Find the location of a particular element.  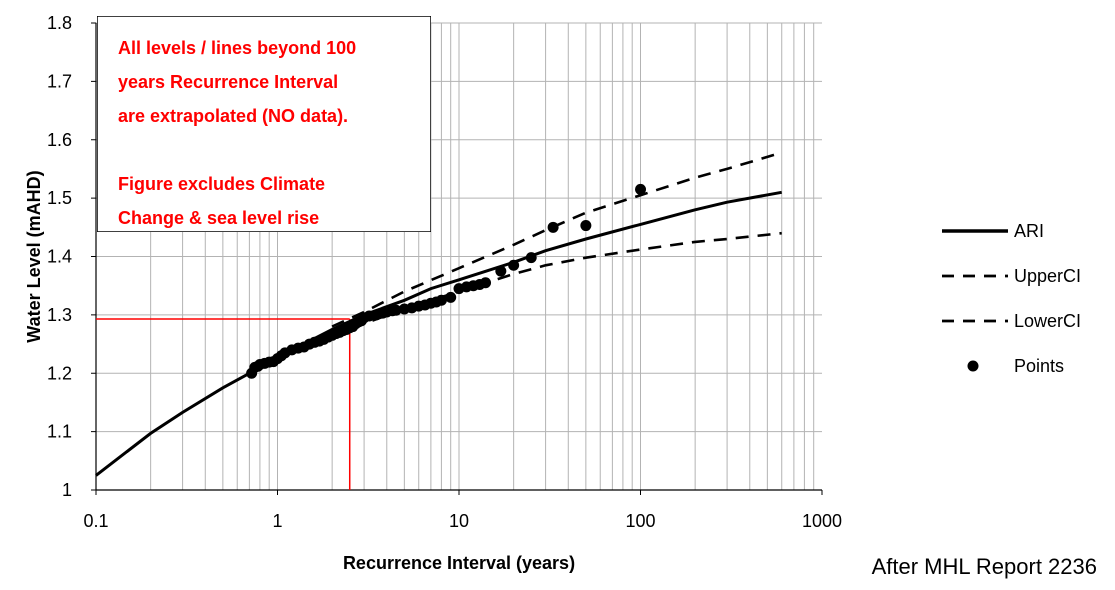

annotation-line: Figure excludes Climate is located at coordinates (221, 184).